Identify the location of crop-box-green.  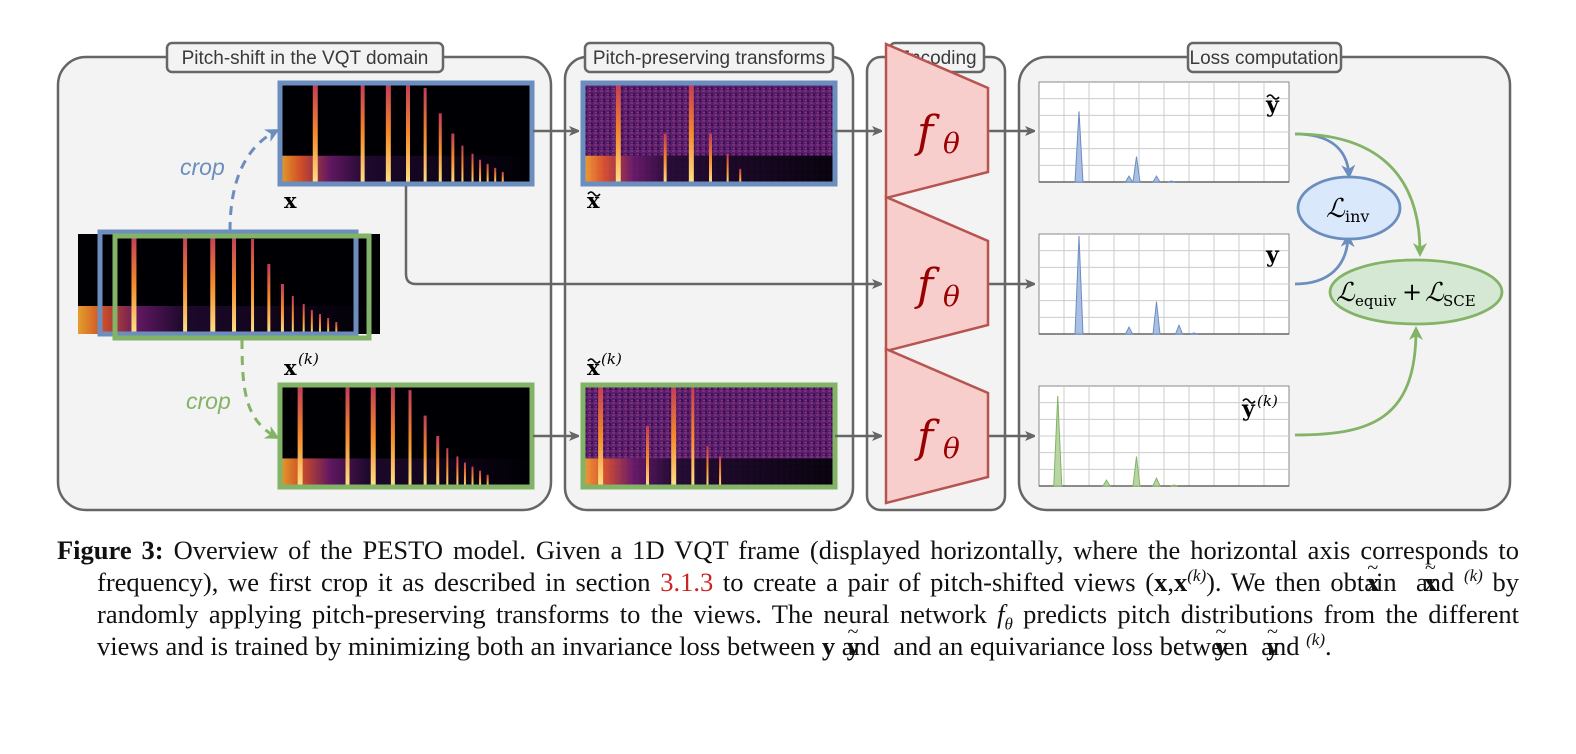
(242, 287).